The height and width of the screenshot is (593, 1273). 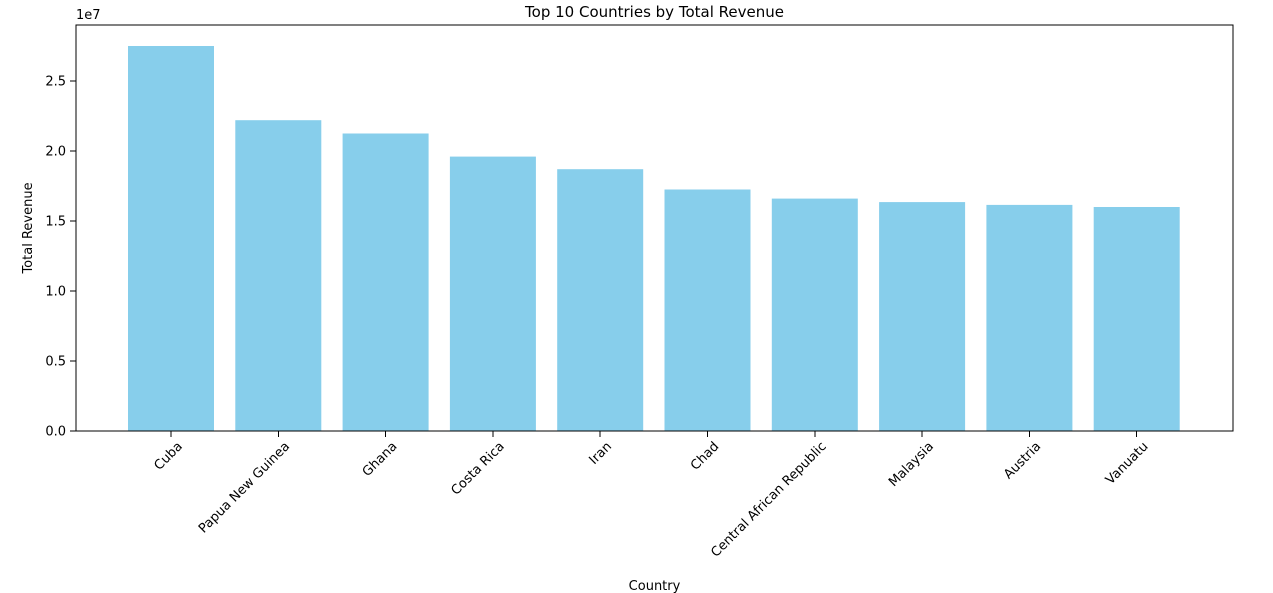 I want to click on x-tick-label: Cuba, so click(x=169, y=456).